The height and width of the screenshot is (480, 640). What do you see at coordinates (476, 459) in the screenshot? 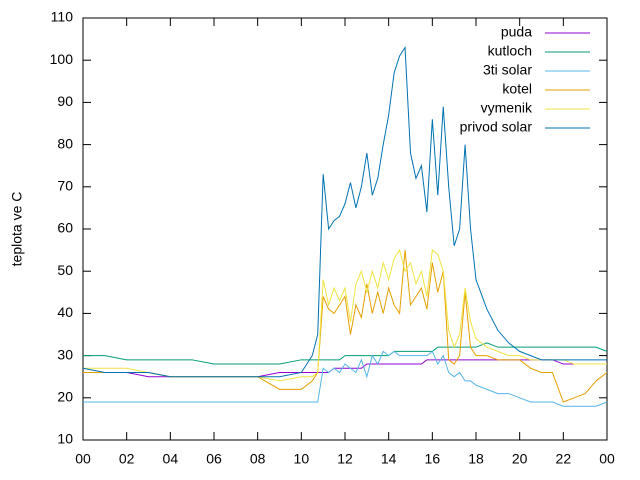
I see `x-tick-label: 18` at bounding box center [476, 459].